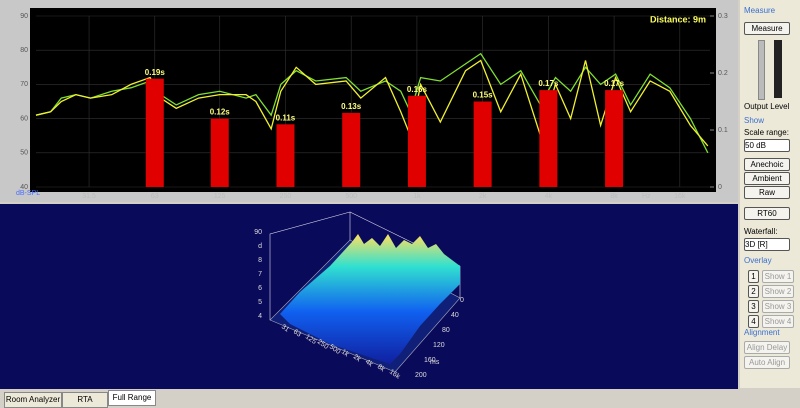 The width and height of the screenshot is (800, 408). I want to click on bar-label: 0.15s, so click(483, 95).